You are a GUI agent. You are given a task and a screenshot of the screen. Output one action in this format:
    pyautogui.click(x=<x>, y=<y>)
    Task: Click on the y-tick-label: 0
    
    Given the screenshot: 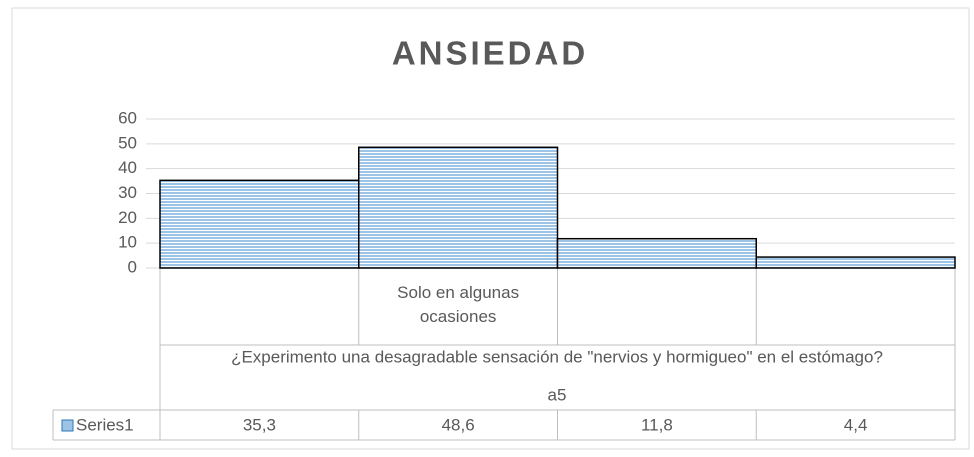 What is the action you would take?
    pyautogui.click(x=132, y=266)
    